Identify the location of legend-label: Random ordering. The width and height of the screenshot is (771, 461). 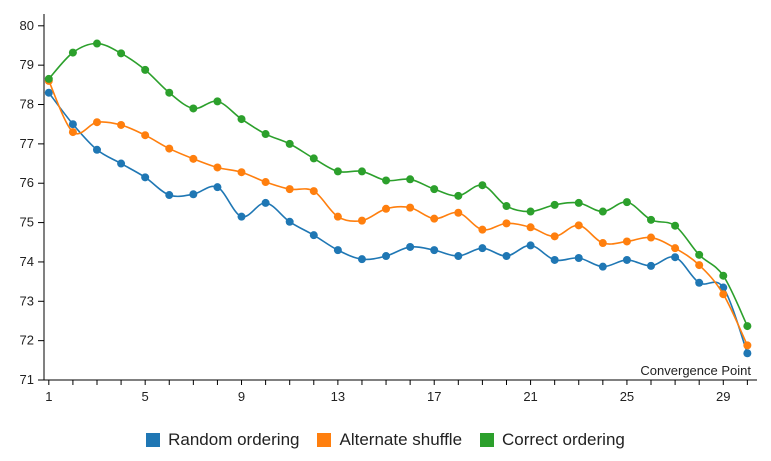
(234, 439).